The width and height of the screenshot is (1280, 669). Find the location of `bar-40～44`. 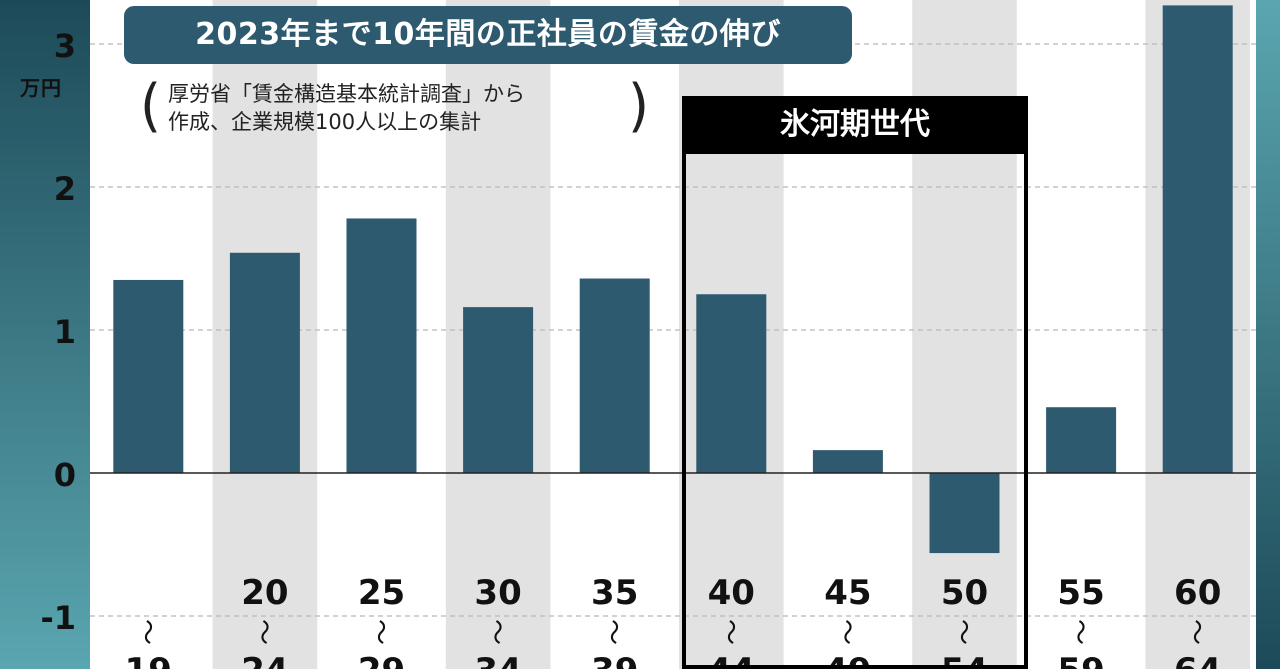

bar-40～44 is located at coordinates (731, 383).